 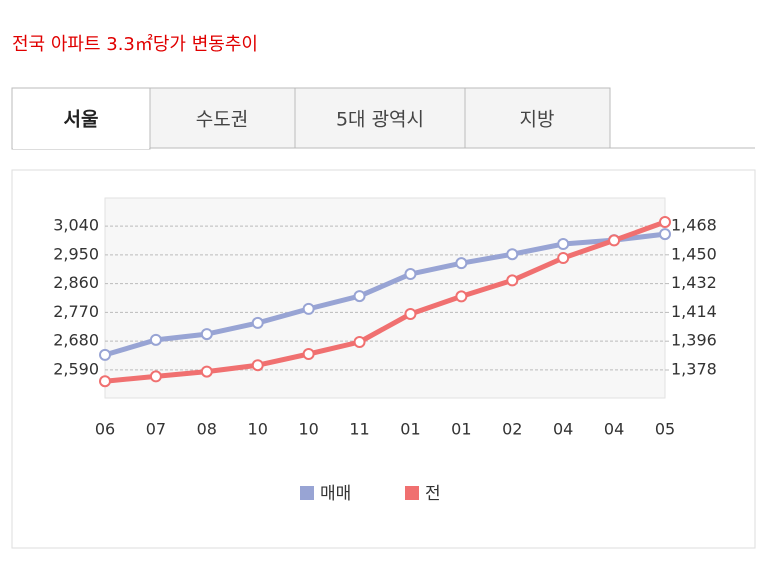 I want to click on x-tick-label: 07, so click(x=156, y=429).